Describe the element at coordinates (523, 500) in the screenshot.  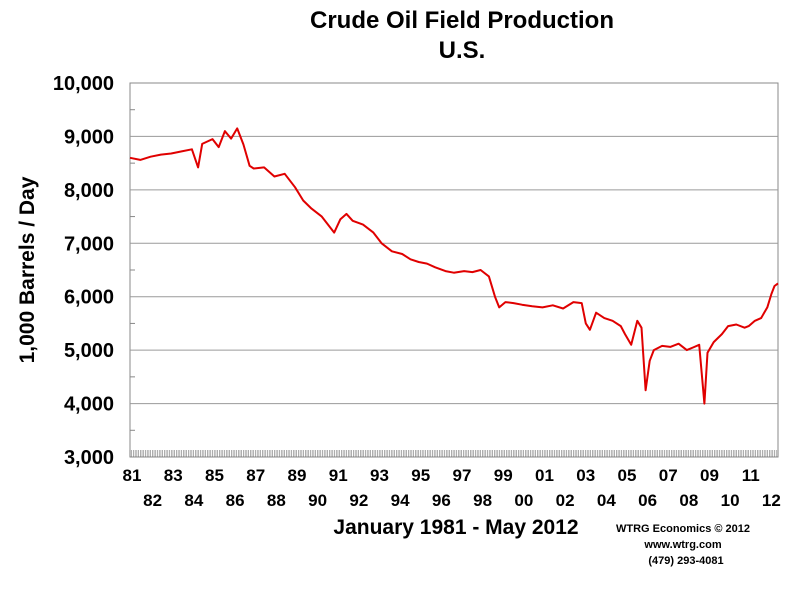
I see `x-tick-label: 00` at that location.